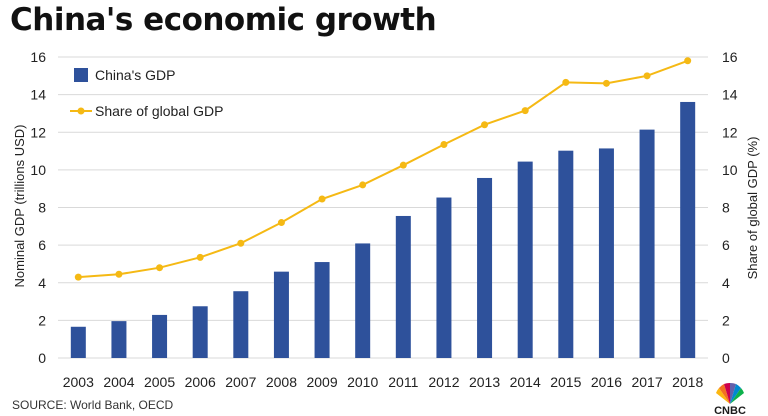 The width and height of the screenshot is (768, 416). What do you see at coordinates (200, 382) in the screenshot?
I see `x-tick-label: 2006` at bounding box center [200, 382].